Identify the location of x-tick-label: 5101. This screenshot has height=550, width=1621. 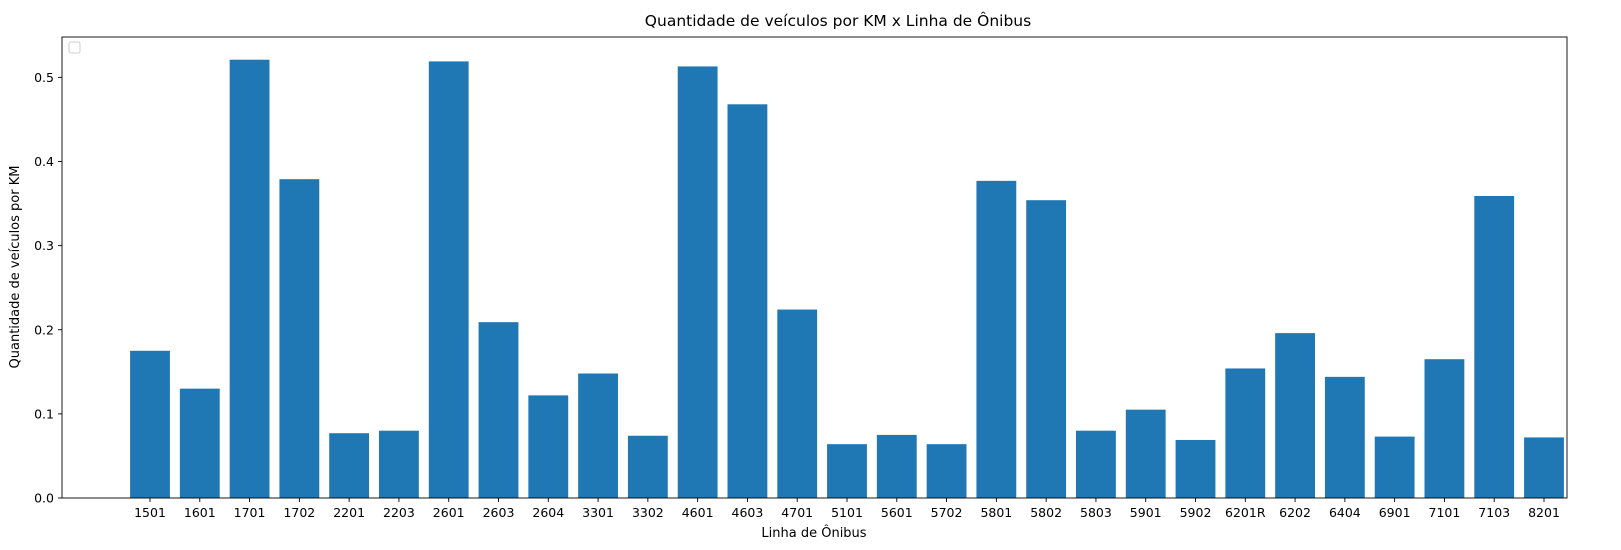
(847, 512).